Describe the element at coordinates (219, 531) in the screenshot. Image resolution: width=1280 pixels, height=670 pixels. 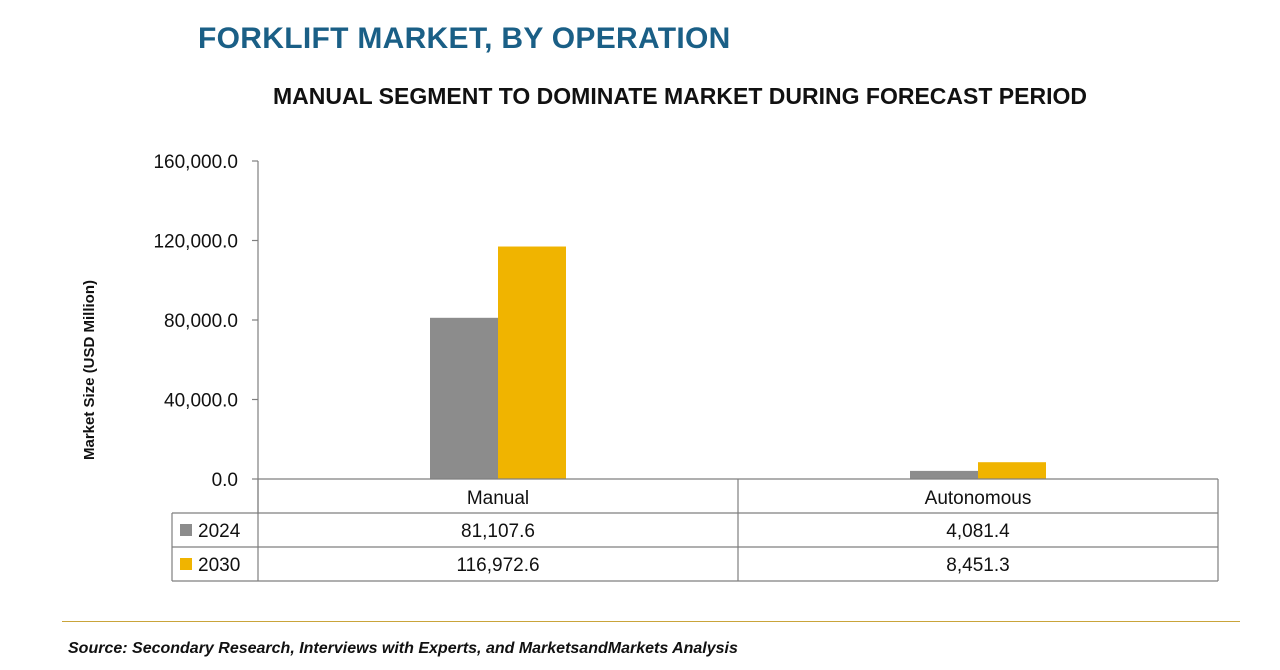
I see `legend-label-2024: 2024` at that location.